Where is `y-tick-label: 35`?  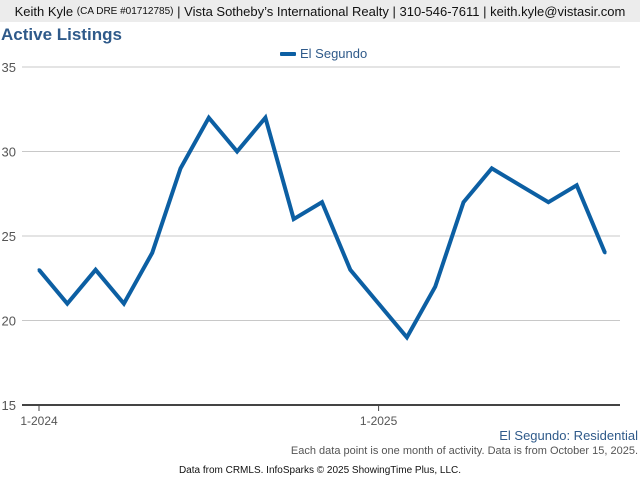
y-tick-label: 35 is located at coordinates (9, 67).